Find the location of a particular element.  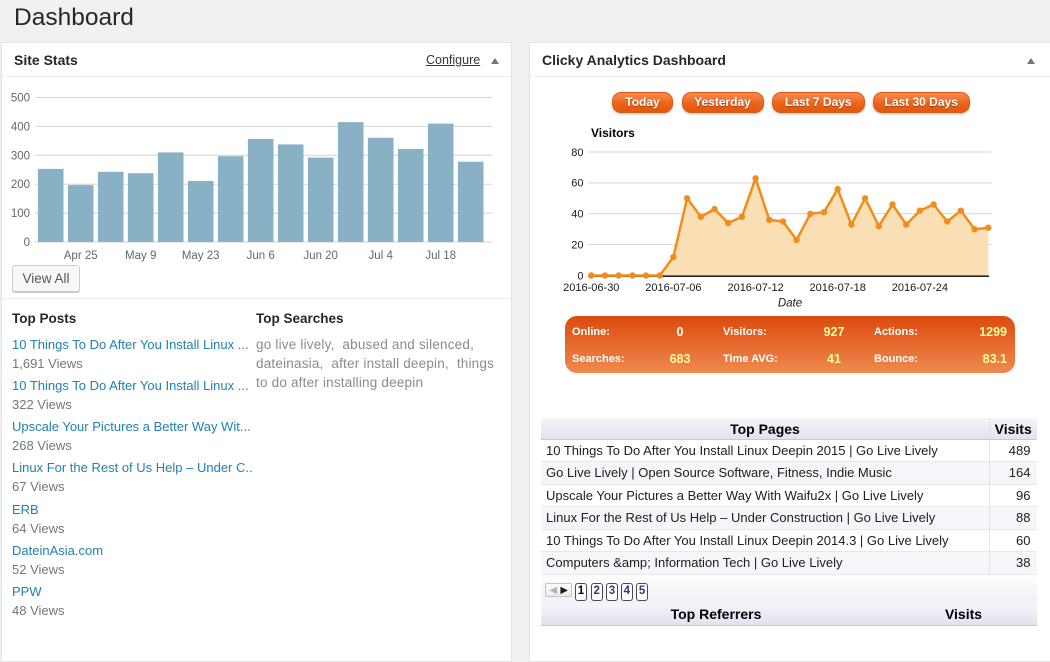

svg-text: 80 is located at coordinates (577, 153).